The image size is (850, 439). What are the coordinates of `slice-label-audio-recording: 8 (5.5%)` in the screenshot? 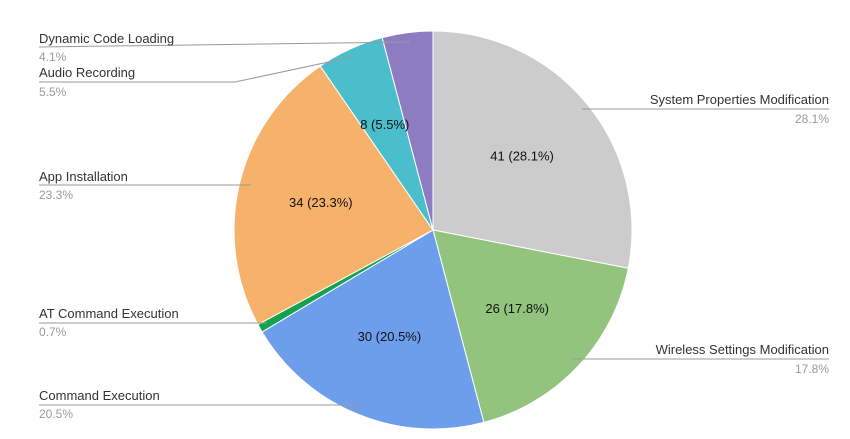 It's located at (384, 124).